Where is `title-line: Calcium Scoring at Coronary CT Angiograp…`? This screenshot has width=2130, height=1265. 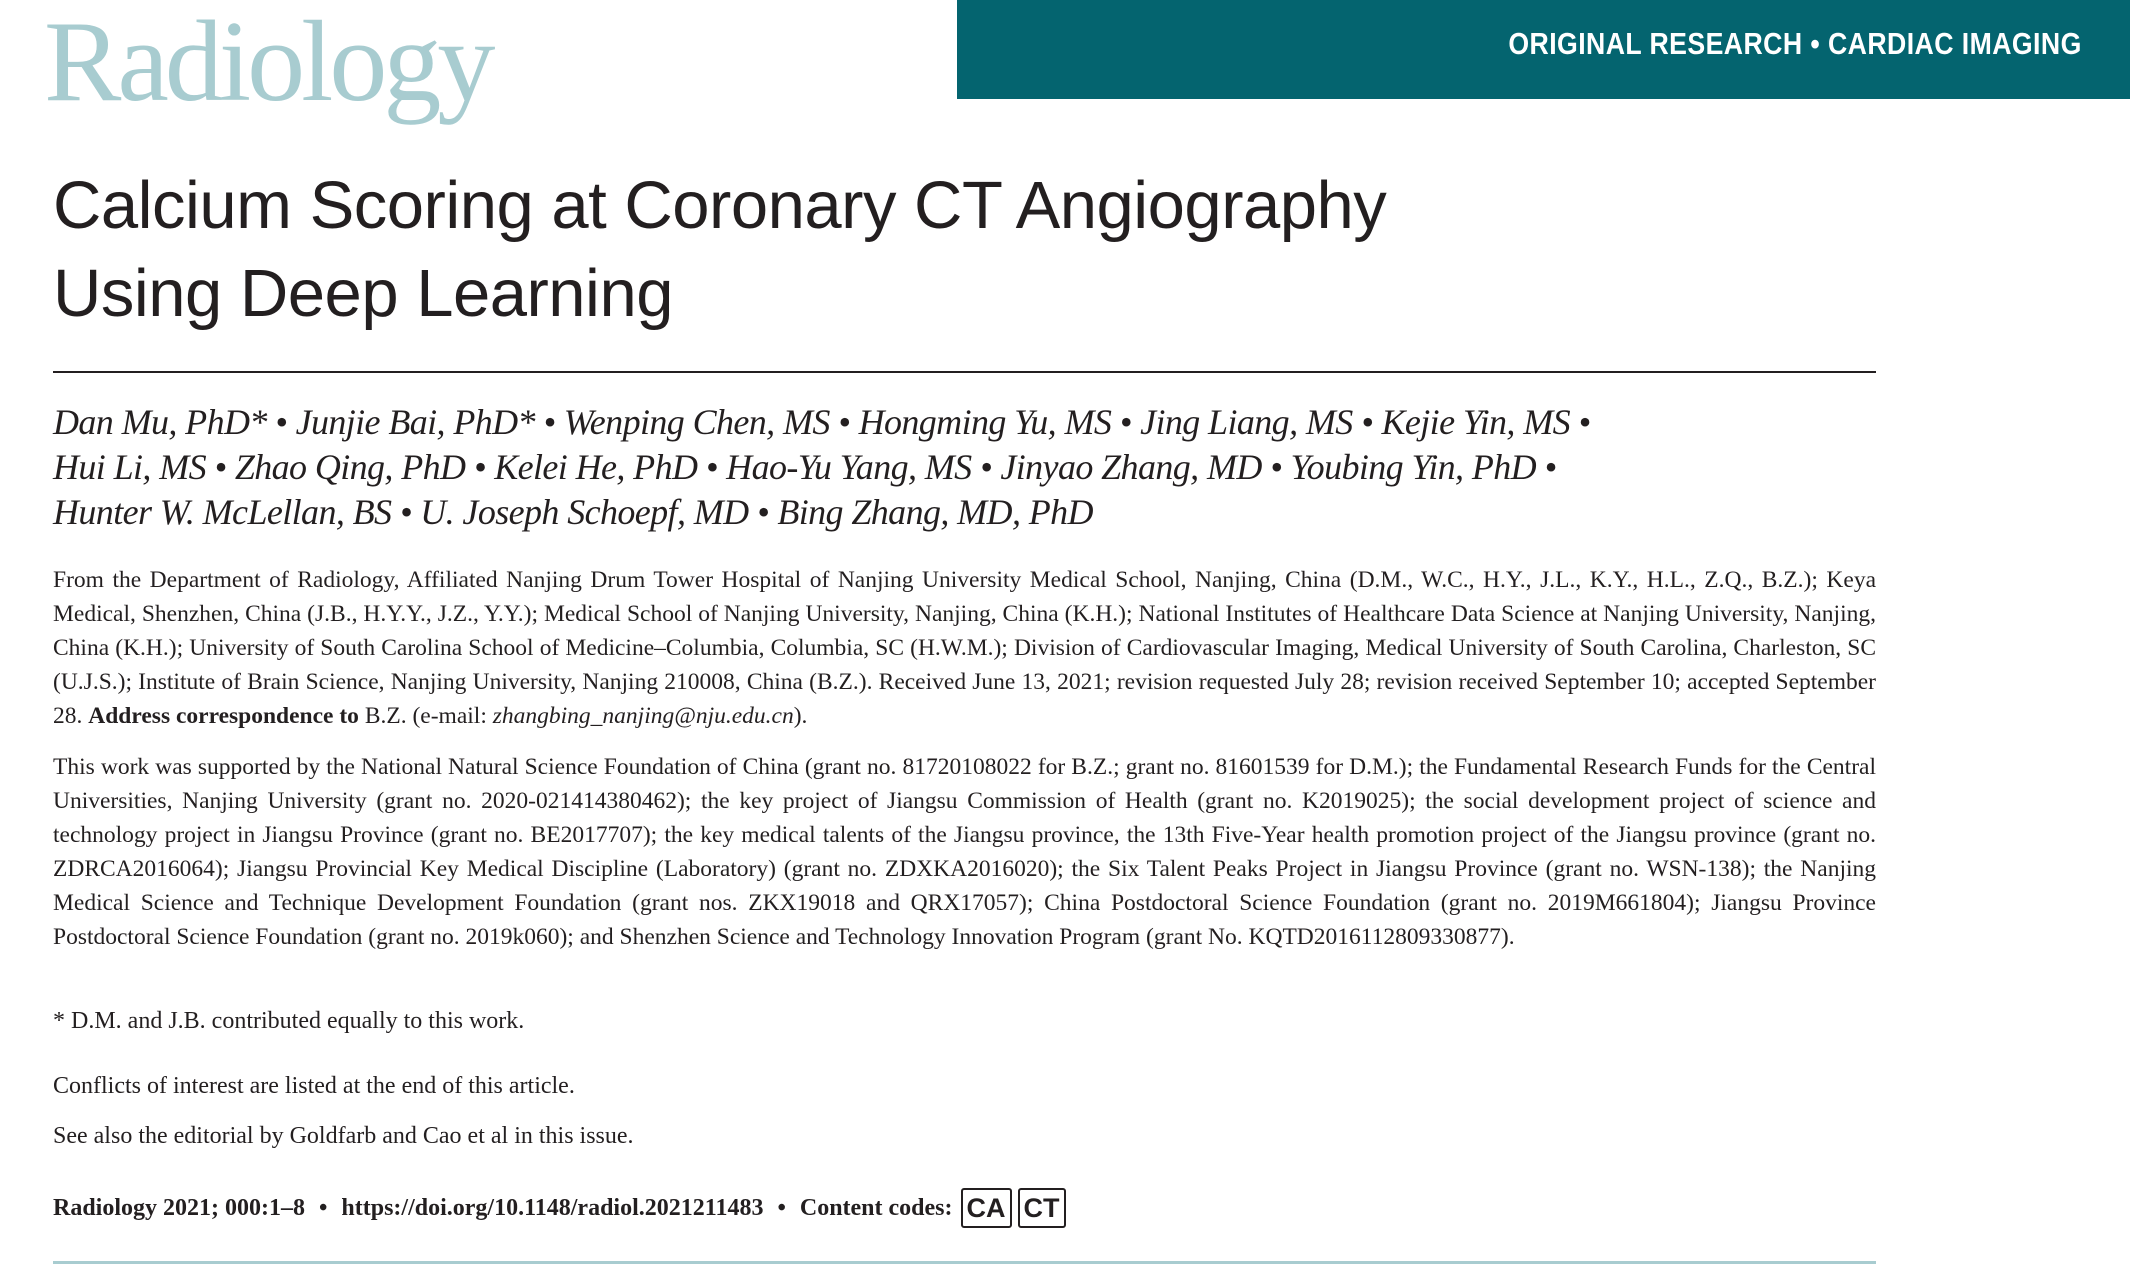 title-line: Calcium Scoring at Coronary CT Angiograp… is located at coordinates (720, 205).